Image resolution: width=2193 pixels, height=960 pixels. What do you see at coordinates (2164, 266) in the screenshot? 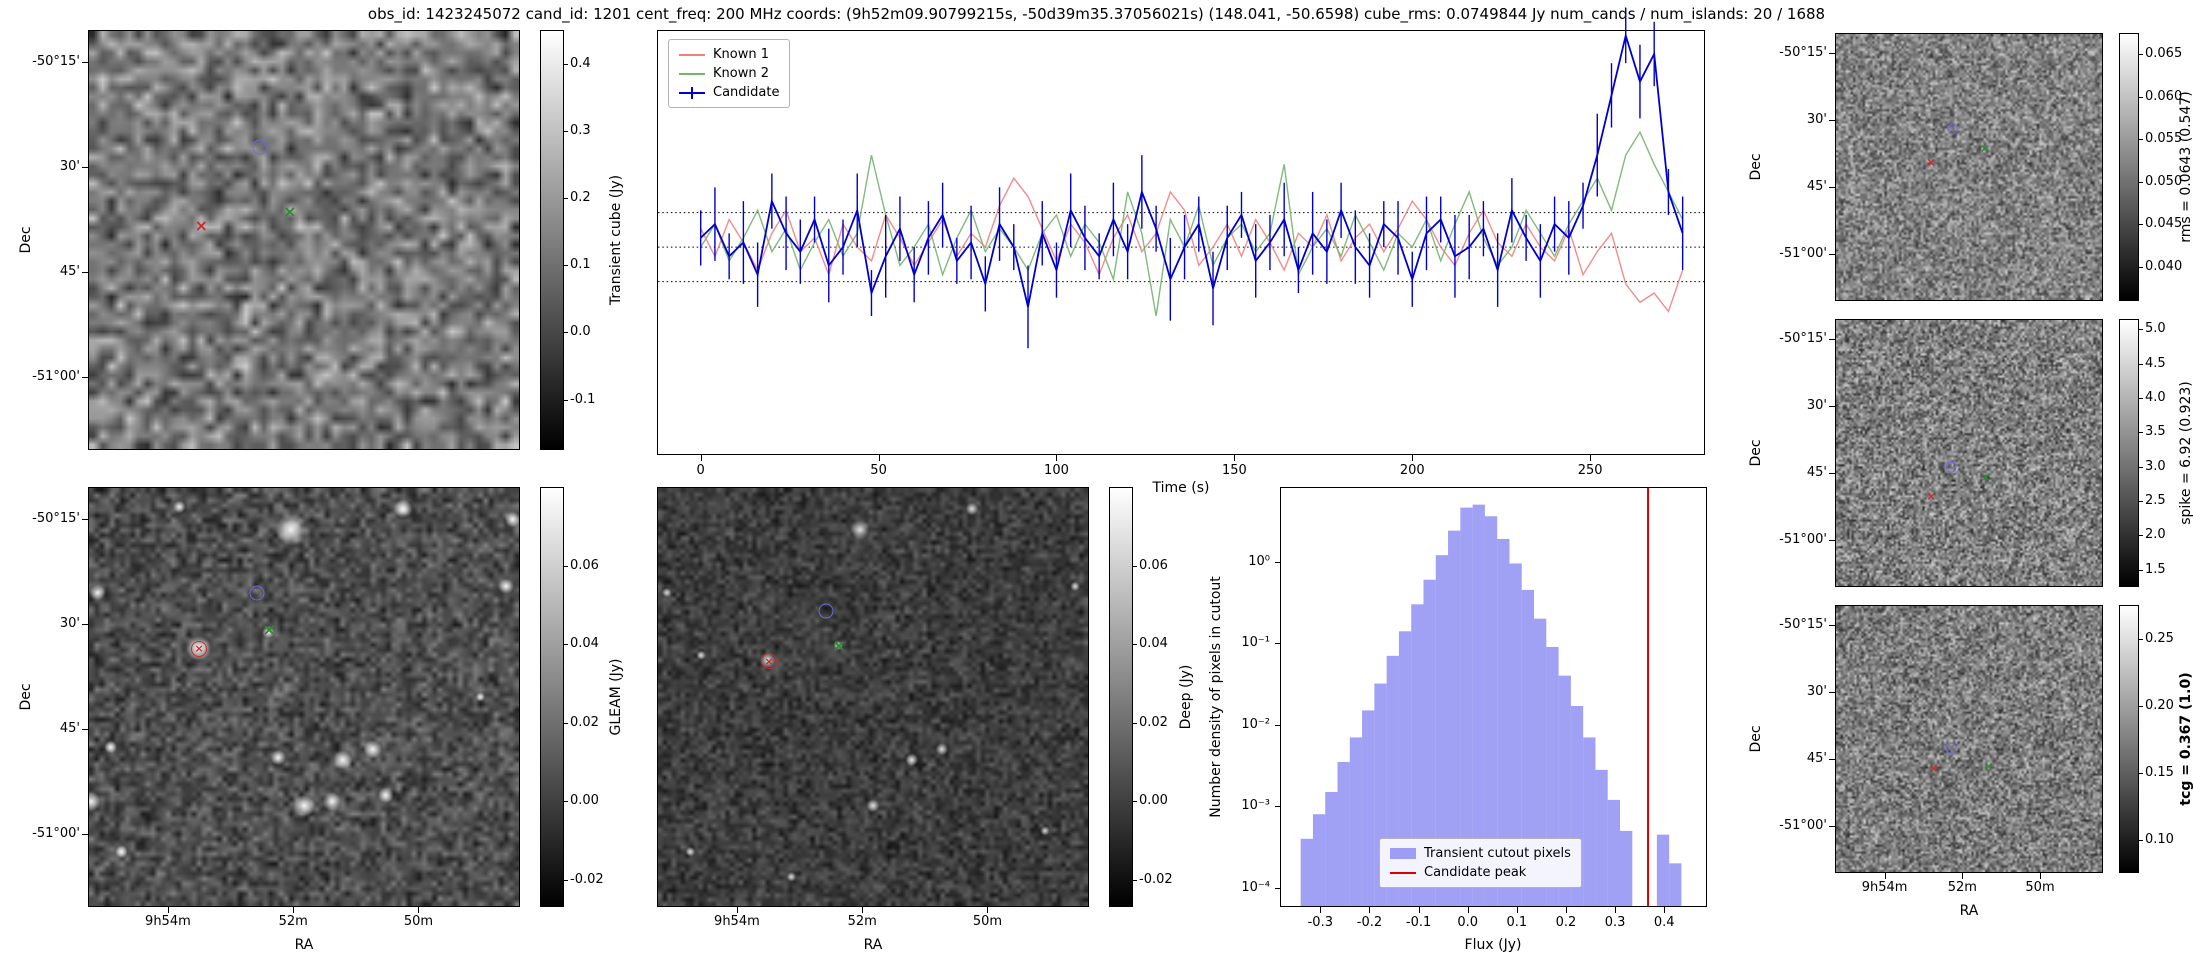
I see `colorbar-tick-label: 0.040` at bounding box center [2164, 266].